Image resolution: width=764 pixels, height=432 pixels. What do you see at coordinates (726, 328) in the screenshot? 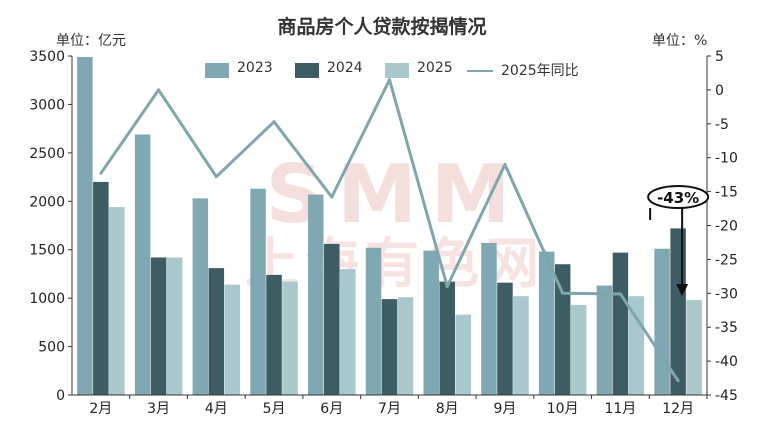
I see `right-tick-label--35: -35` at bounding box center [726, 328].